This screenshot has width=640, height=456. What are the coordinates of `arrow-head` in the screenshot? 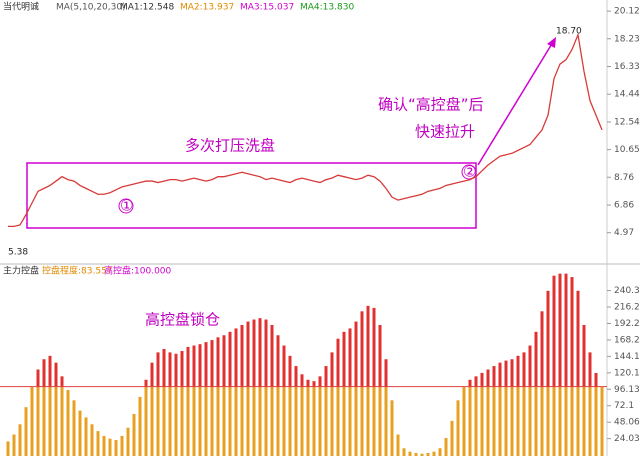 It's located at (551, 42).